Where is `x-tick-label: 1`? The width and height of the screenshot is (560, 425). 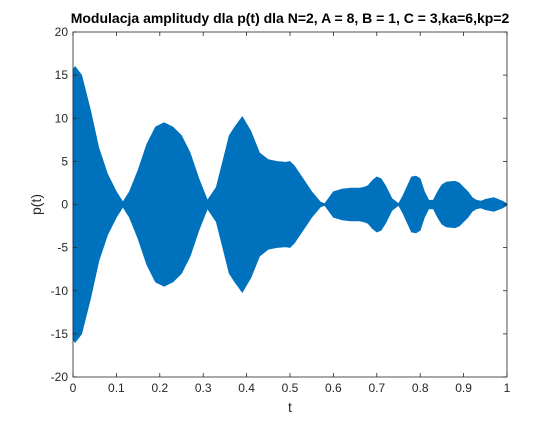
x-tick-label: 1 is located at coordinates (507, 388).